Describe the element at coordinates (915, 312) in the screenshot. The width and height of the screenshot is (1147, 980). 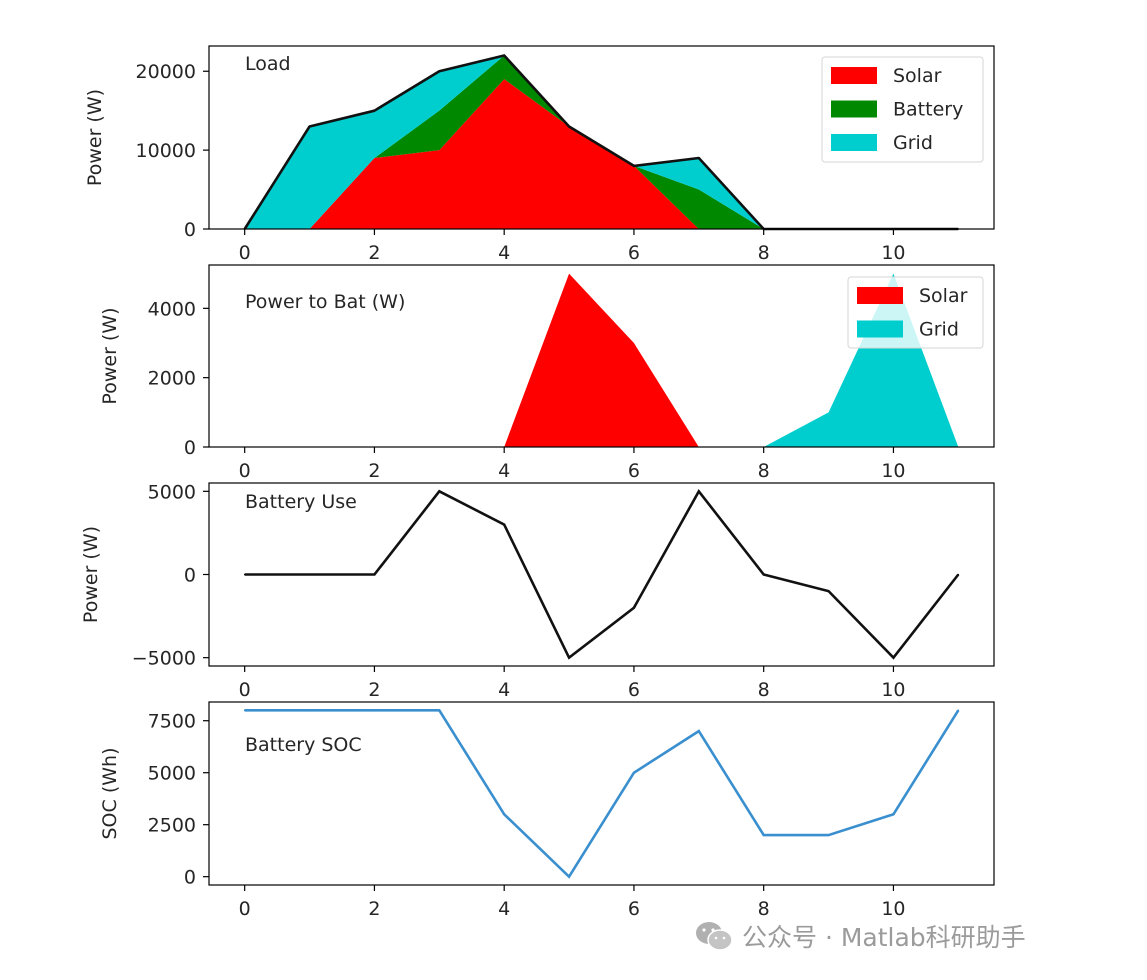
I see `legend: Solar Grid` at that location.